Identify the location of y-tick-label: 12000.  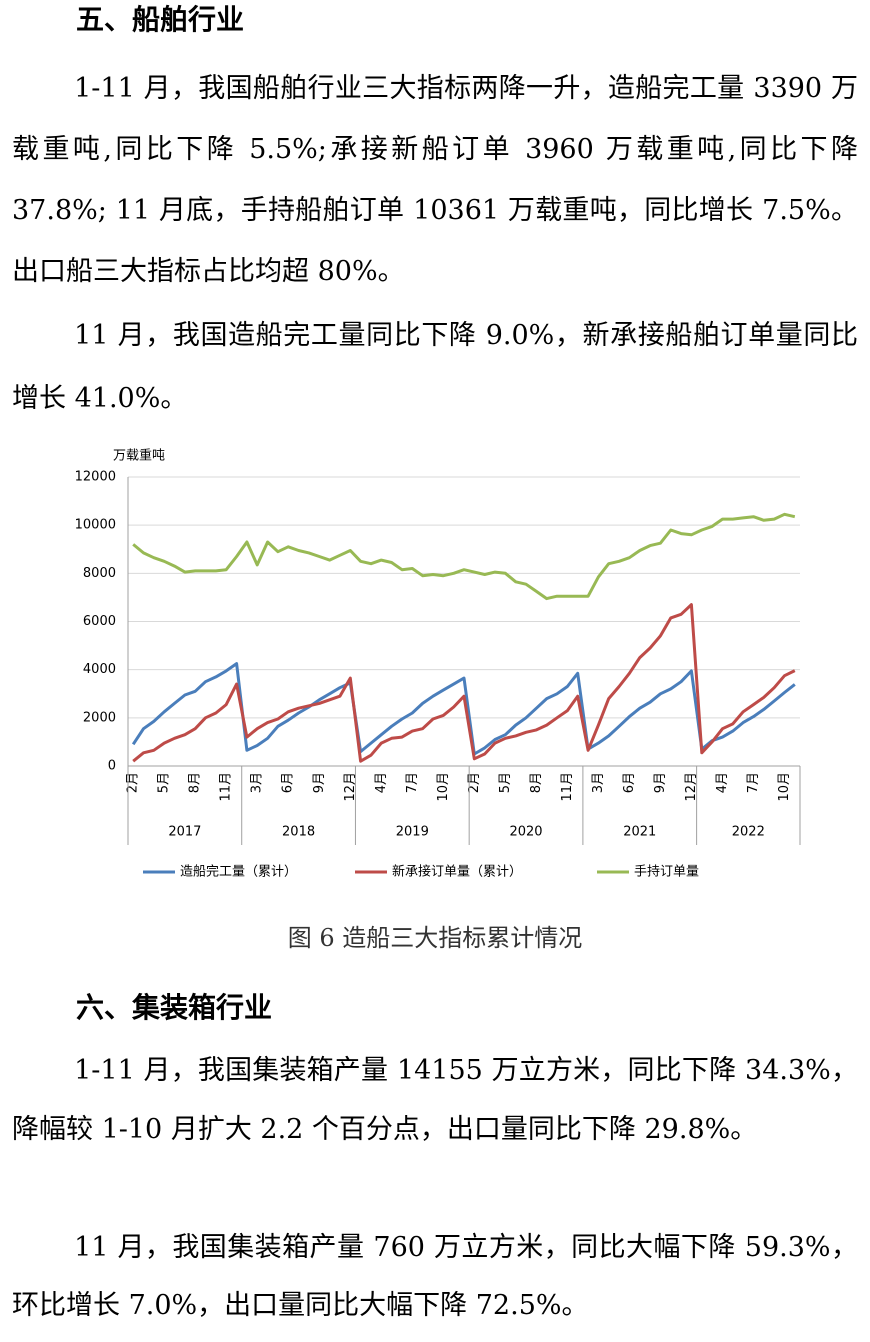
(95, 477).